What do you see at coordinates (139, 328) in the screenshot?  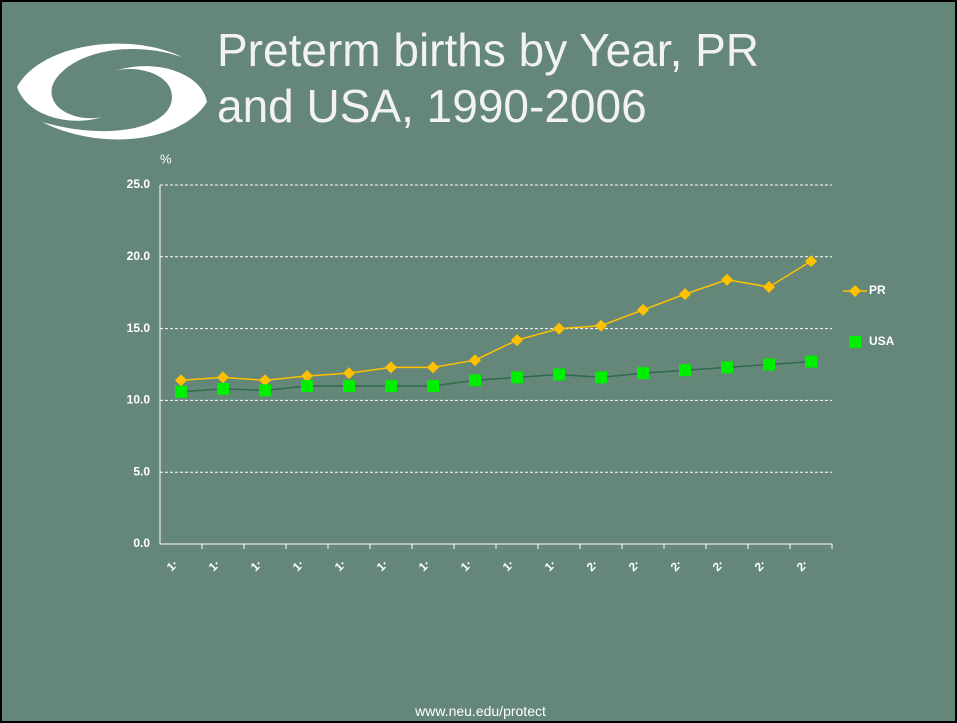 I see `y-tick-label: 15.0` at bounding box center [139, 328].